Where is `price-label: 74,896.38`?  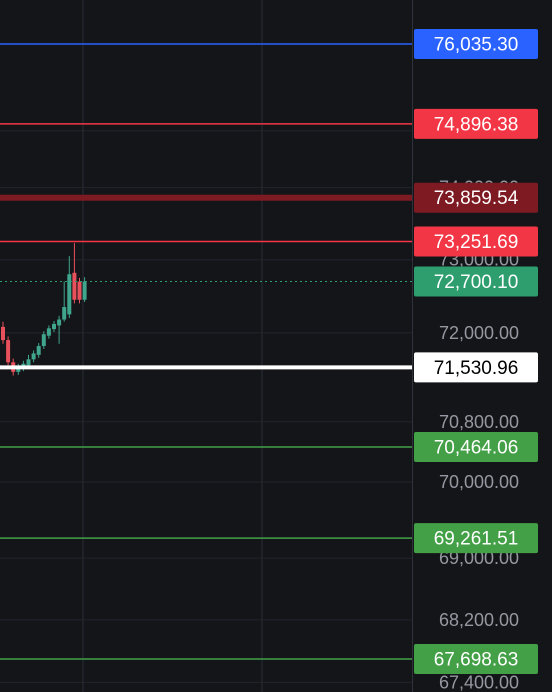
price-label: 74,896.38 is located at coordinates (476, 124).